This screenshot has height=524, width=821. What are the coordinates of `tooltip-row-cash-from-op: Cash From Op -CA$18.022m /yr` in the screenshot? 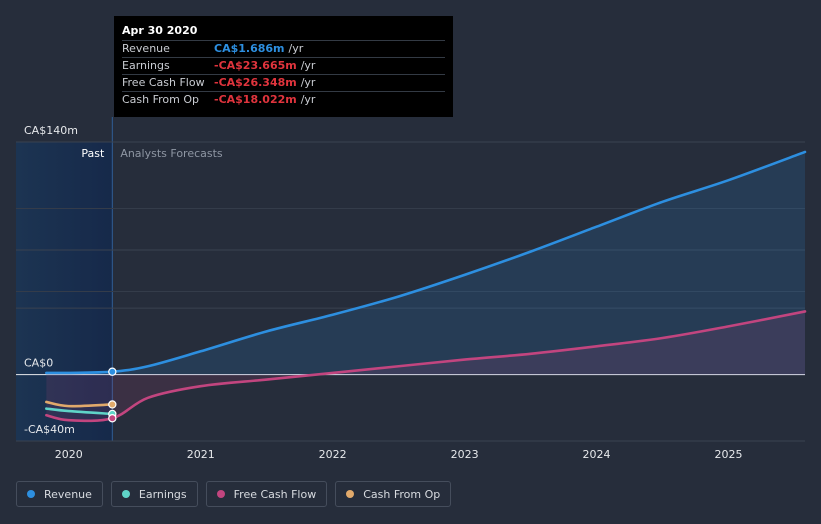 It's located at (283, 99).